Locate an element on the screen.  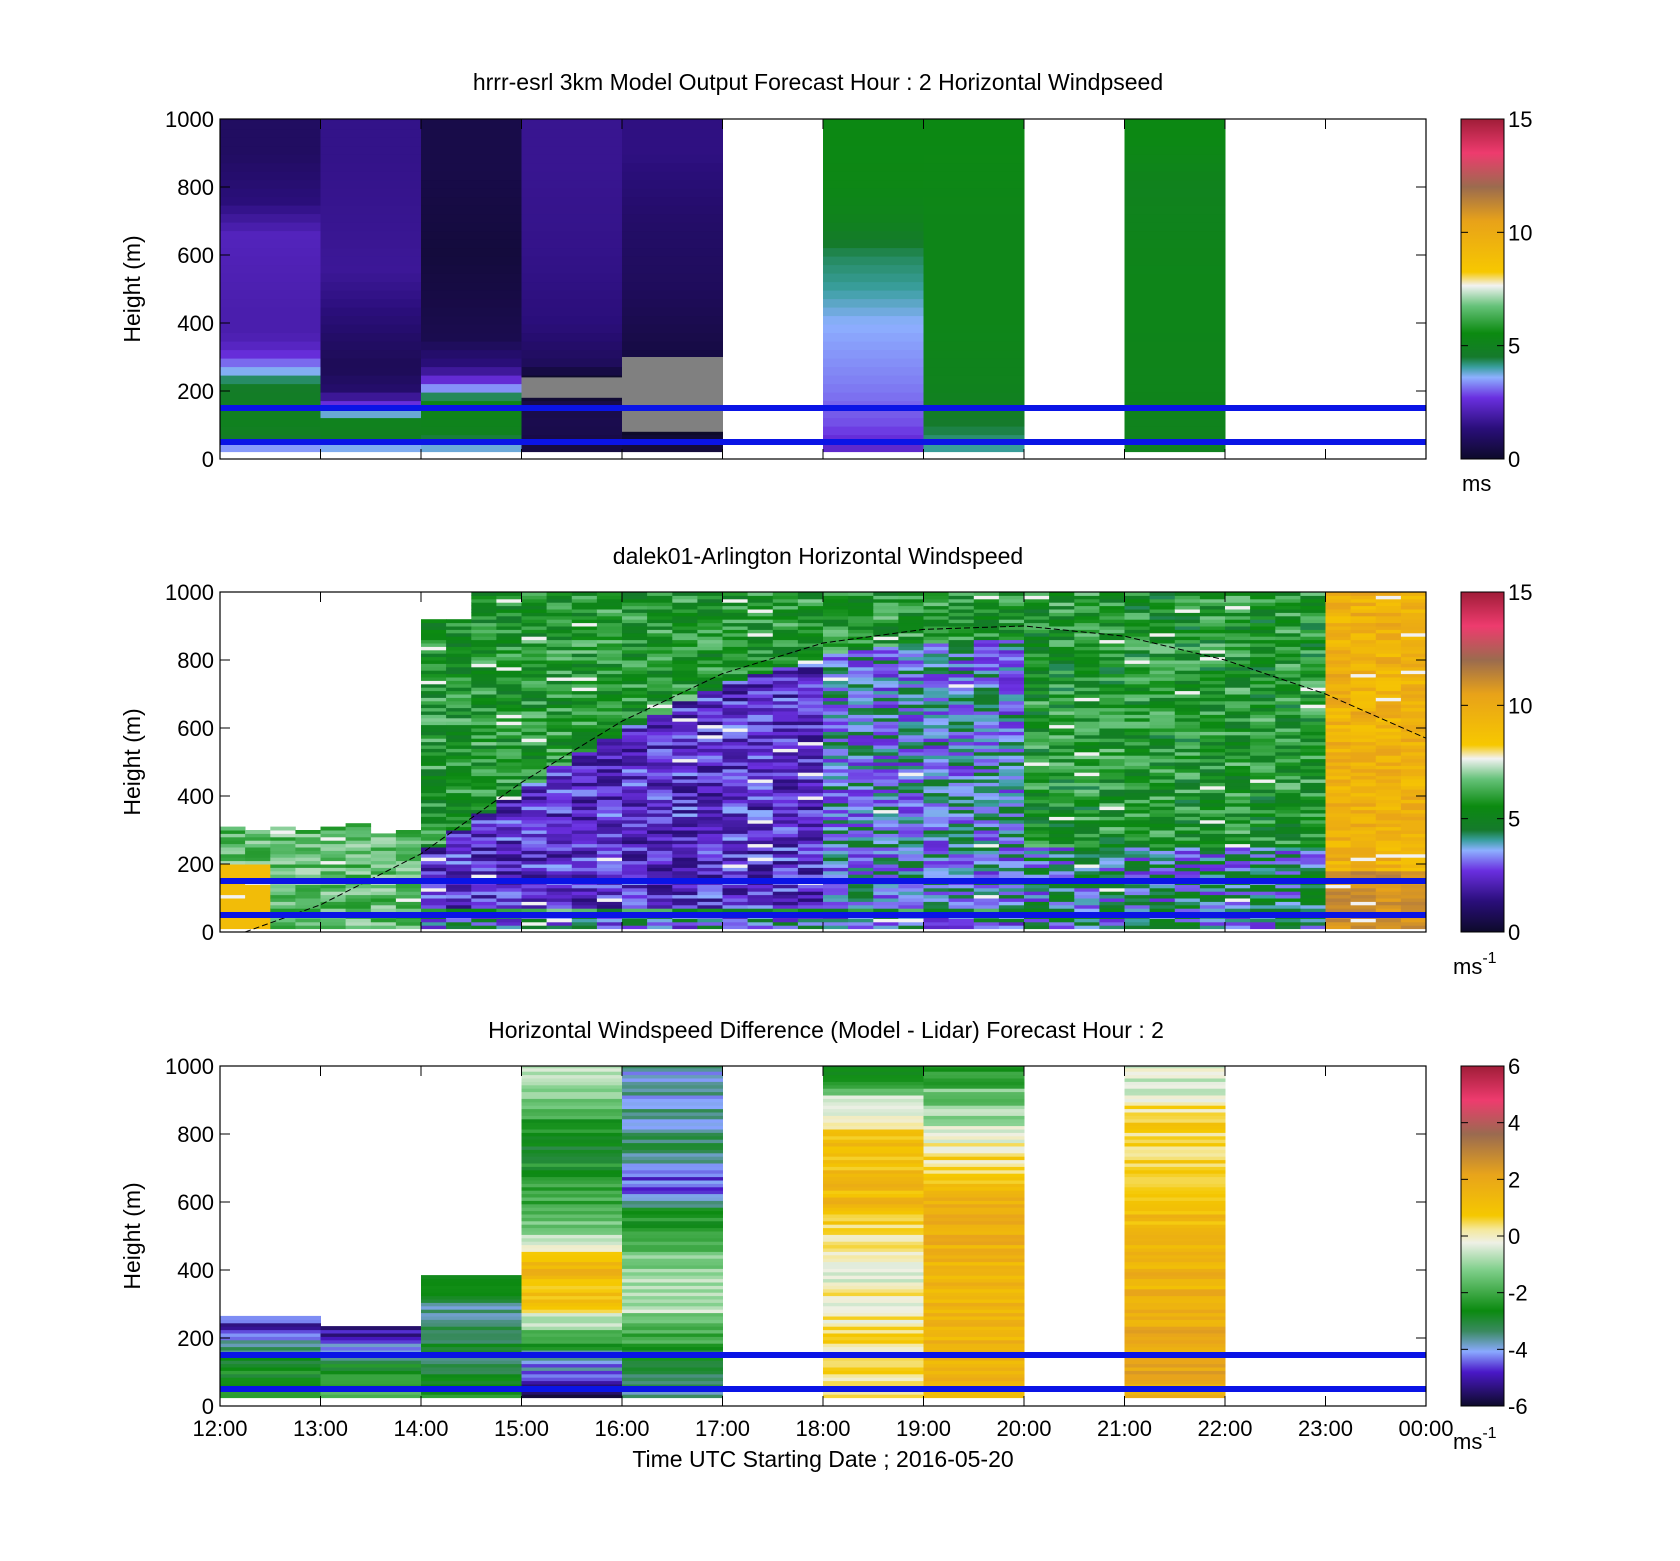
colorbar-tick-label: 10 is located at coordinates (1520, 705).